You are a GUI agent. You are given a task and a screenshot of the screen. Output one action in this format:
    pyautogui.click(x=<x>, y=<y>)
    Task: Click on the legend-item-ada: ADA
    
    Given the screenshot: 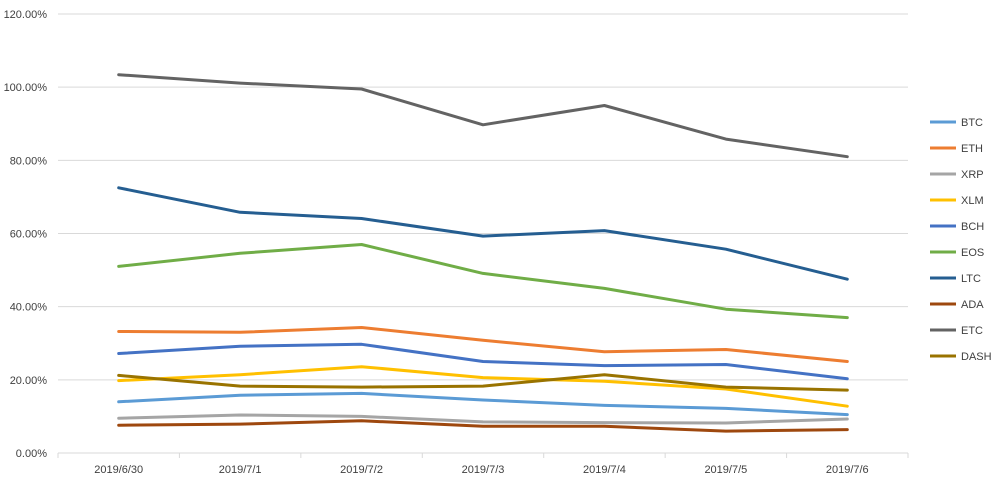 What is the action you would take?
    pyautogui.click(x=957, y=305)
    